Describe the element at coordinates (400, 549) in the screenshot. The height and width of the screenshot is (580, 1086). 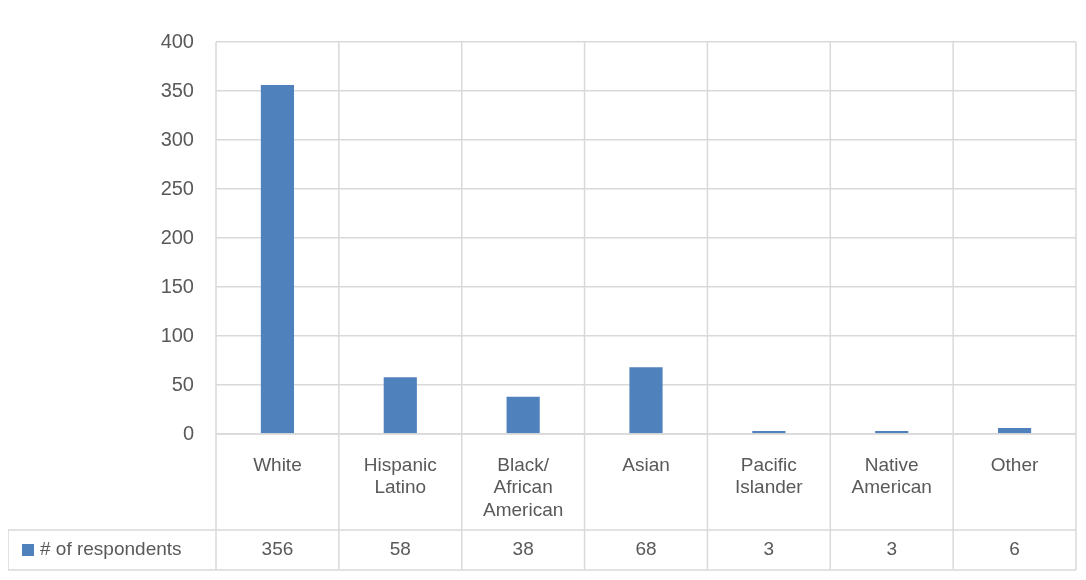
I see `data-label: 58` at that location.